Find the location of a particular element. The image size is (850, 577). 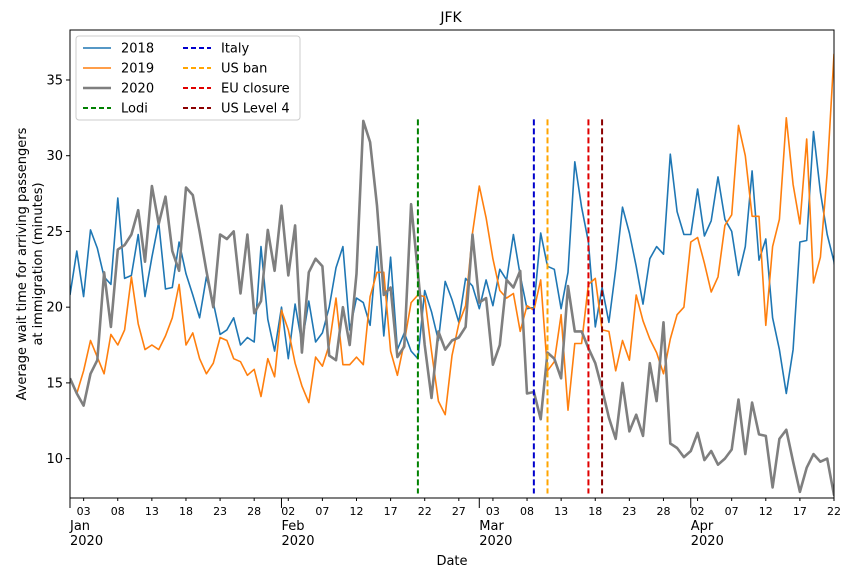

y-axis-ticks: 10 15 20 25 30 35 is located at coordinates (58, 270).